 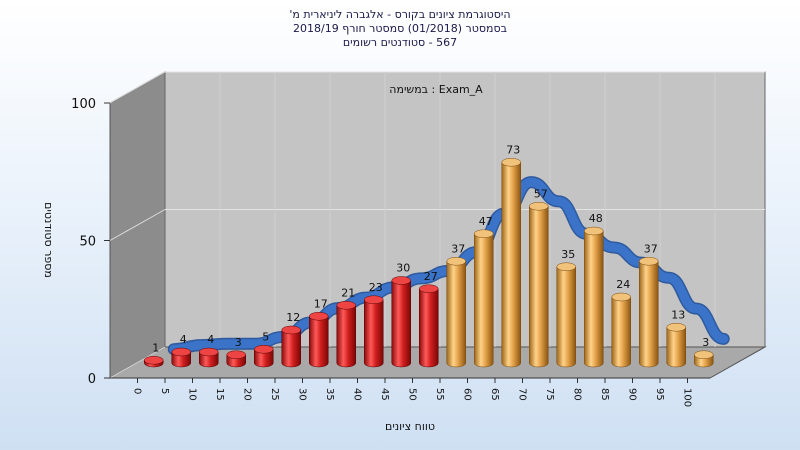 I want to click on x-tick-label: 75, so click(x=549, y=394).